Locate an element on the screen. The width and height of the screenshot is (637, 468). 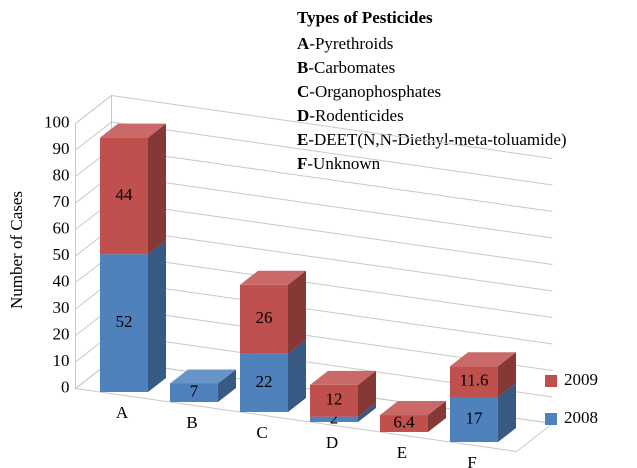
key-item: D-Rodenticides is located at coordinates (350, 115).